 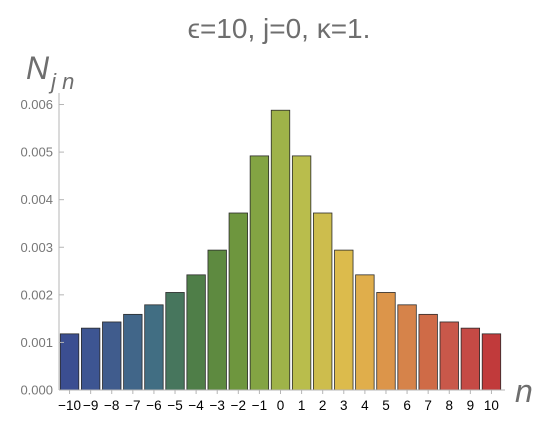 What do you see at coordinates (36, 390) in the screenshot?
I see `y-tick-label: 0.000` at bounding box center [36, 390].